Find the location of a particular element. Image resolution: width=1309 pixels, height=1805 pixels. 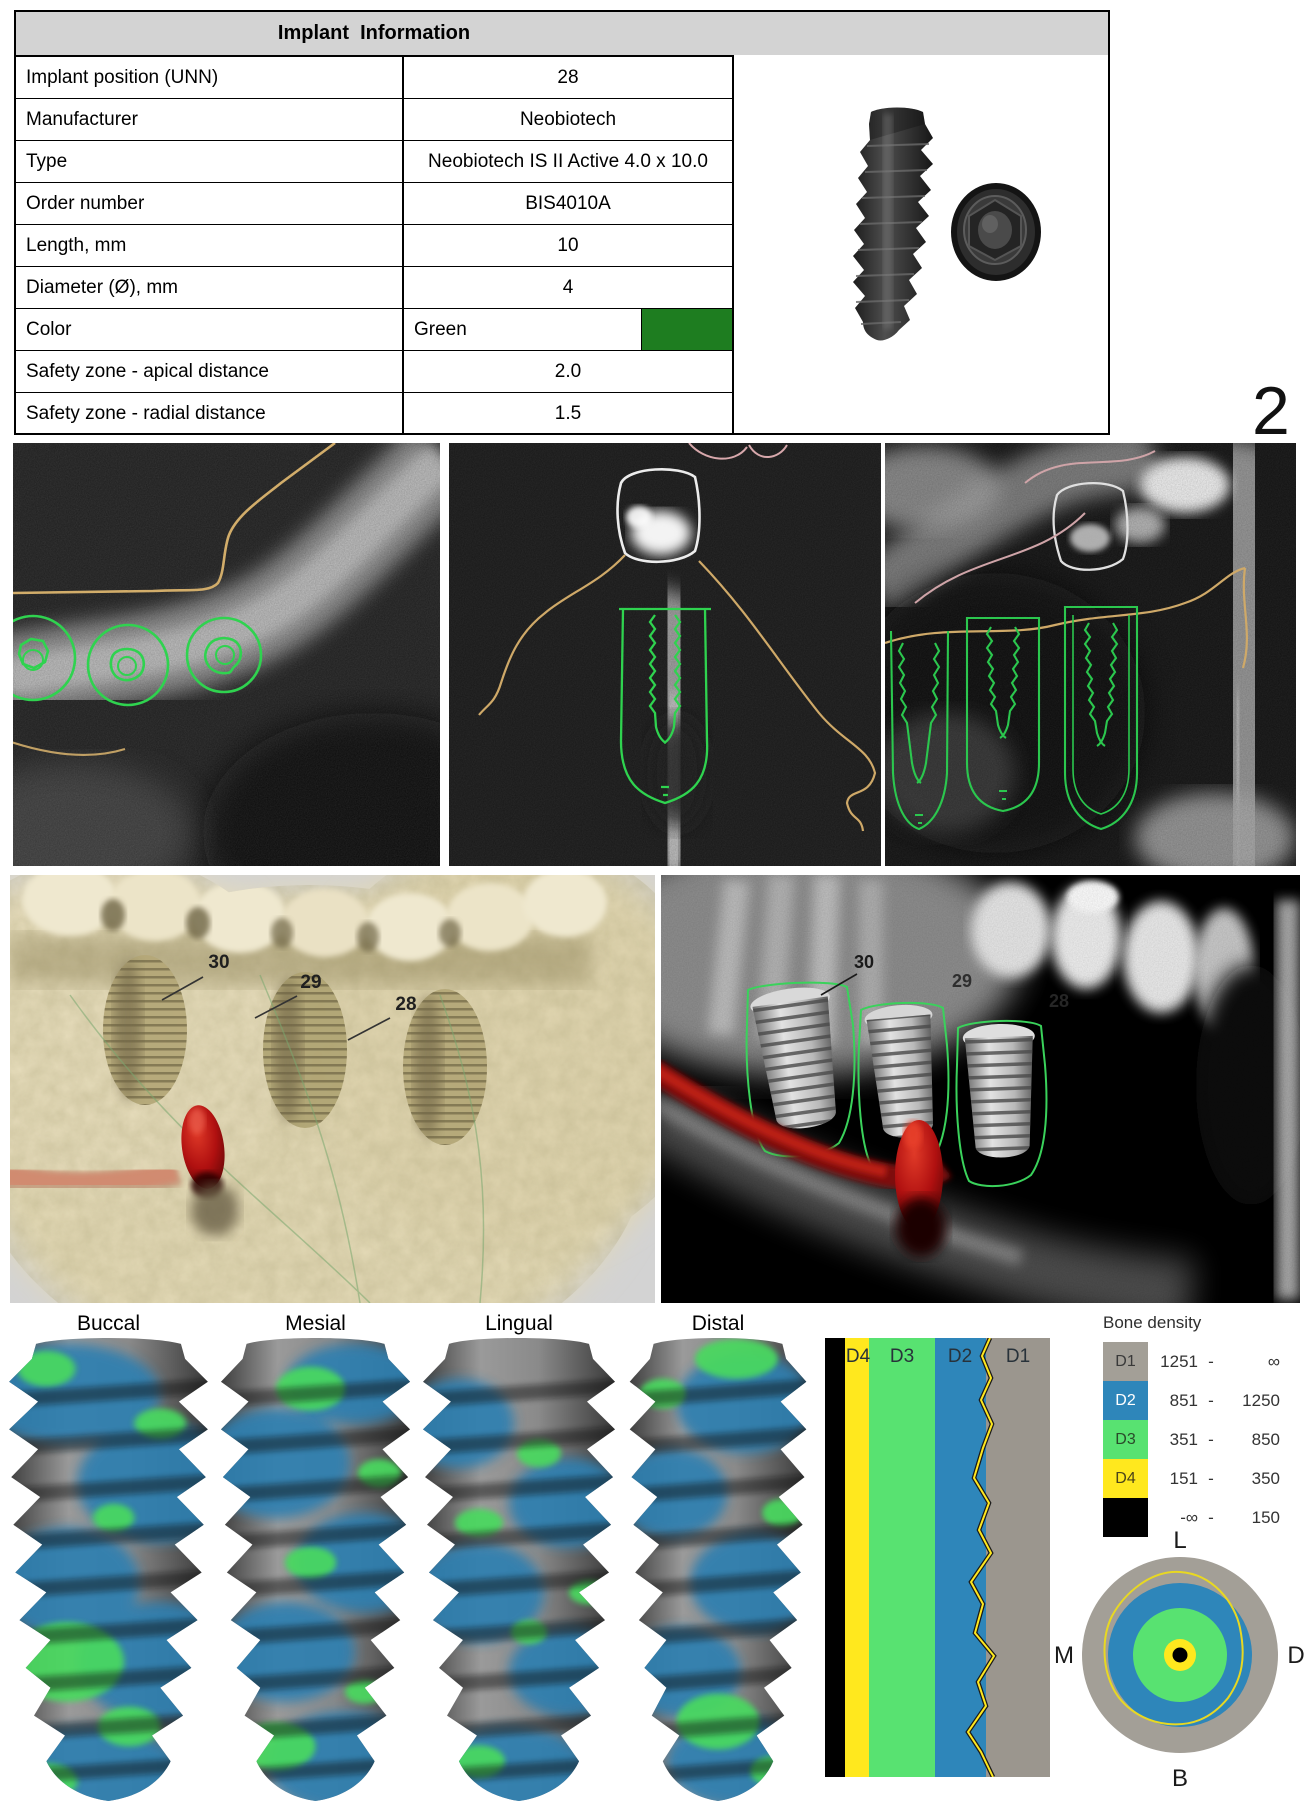

jaw-contour is located at coordinates (174, 599).